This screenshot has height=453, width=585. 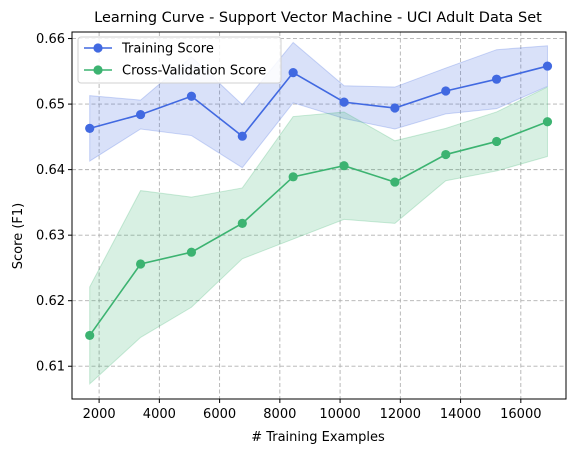 What do you see at coordinates (50, 105) in the screenshot?
I see `y-tick-label: 0.65` at bounding box center [50, 105].